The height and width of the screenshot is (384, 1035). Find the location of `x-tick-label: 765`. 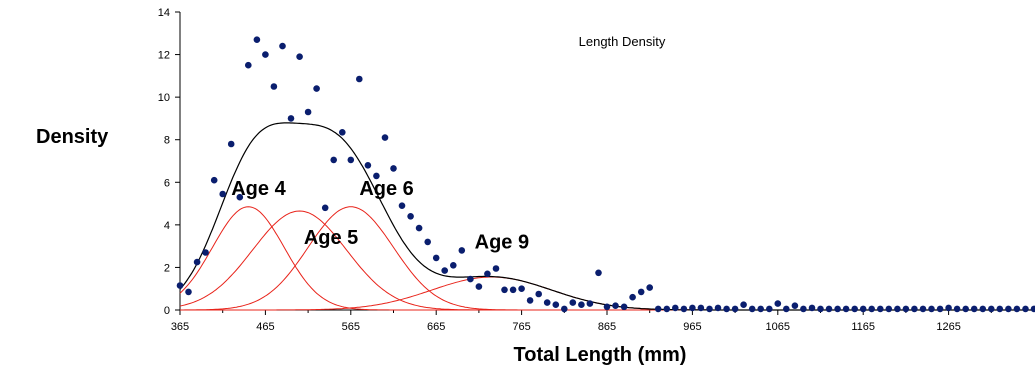

x-tick-label: 765 is located at coordinates (521, 327).